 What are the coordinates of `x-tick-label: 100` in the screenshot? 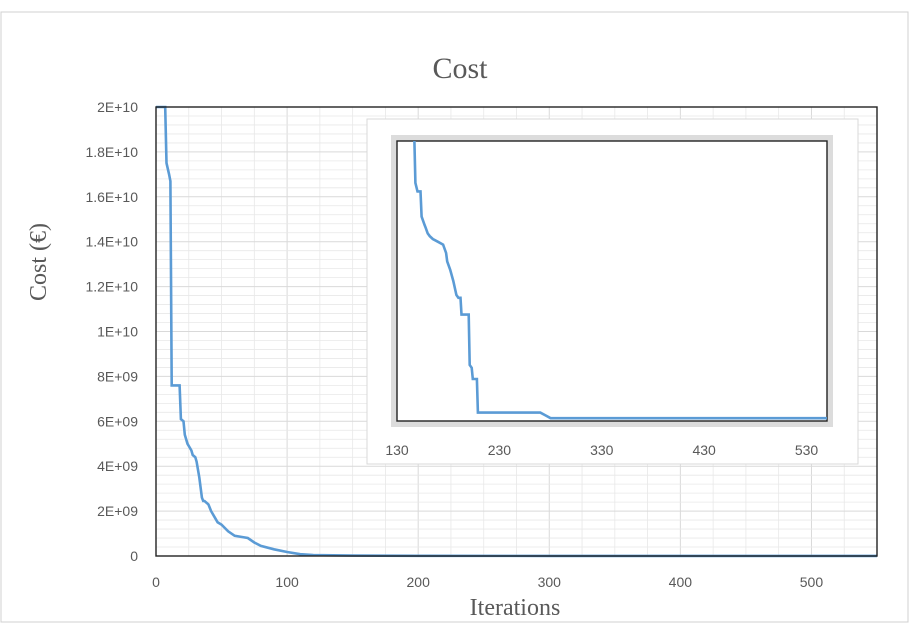 It's located at (287, 582).